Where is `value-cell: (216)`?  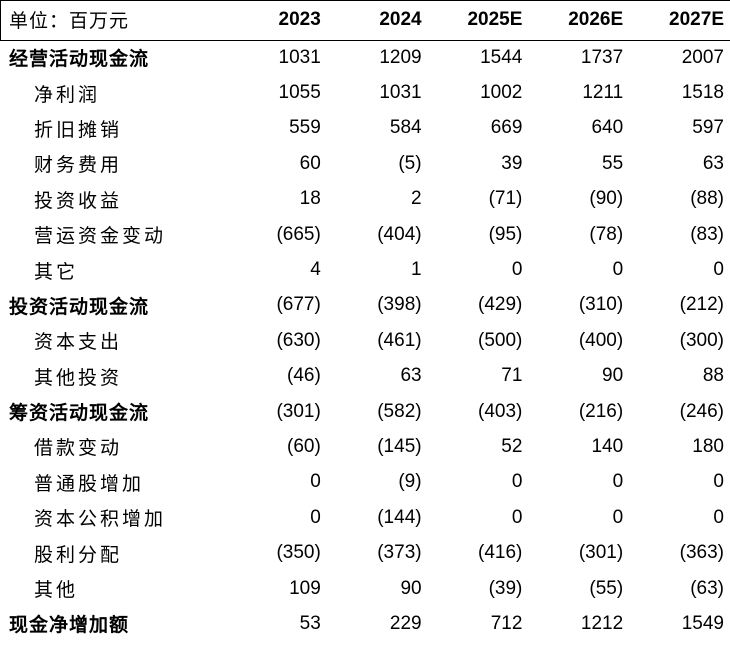
value-cell: (216) is located at coordinates (601, 411).